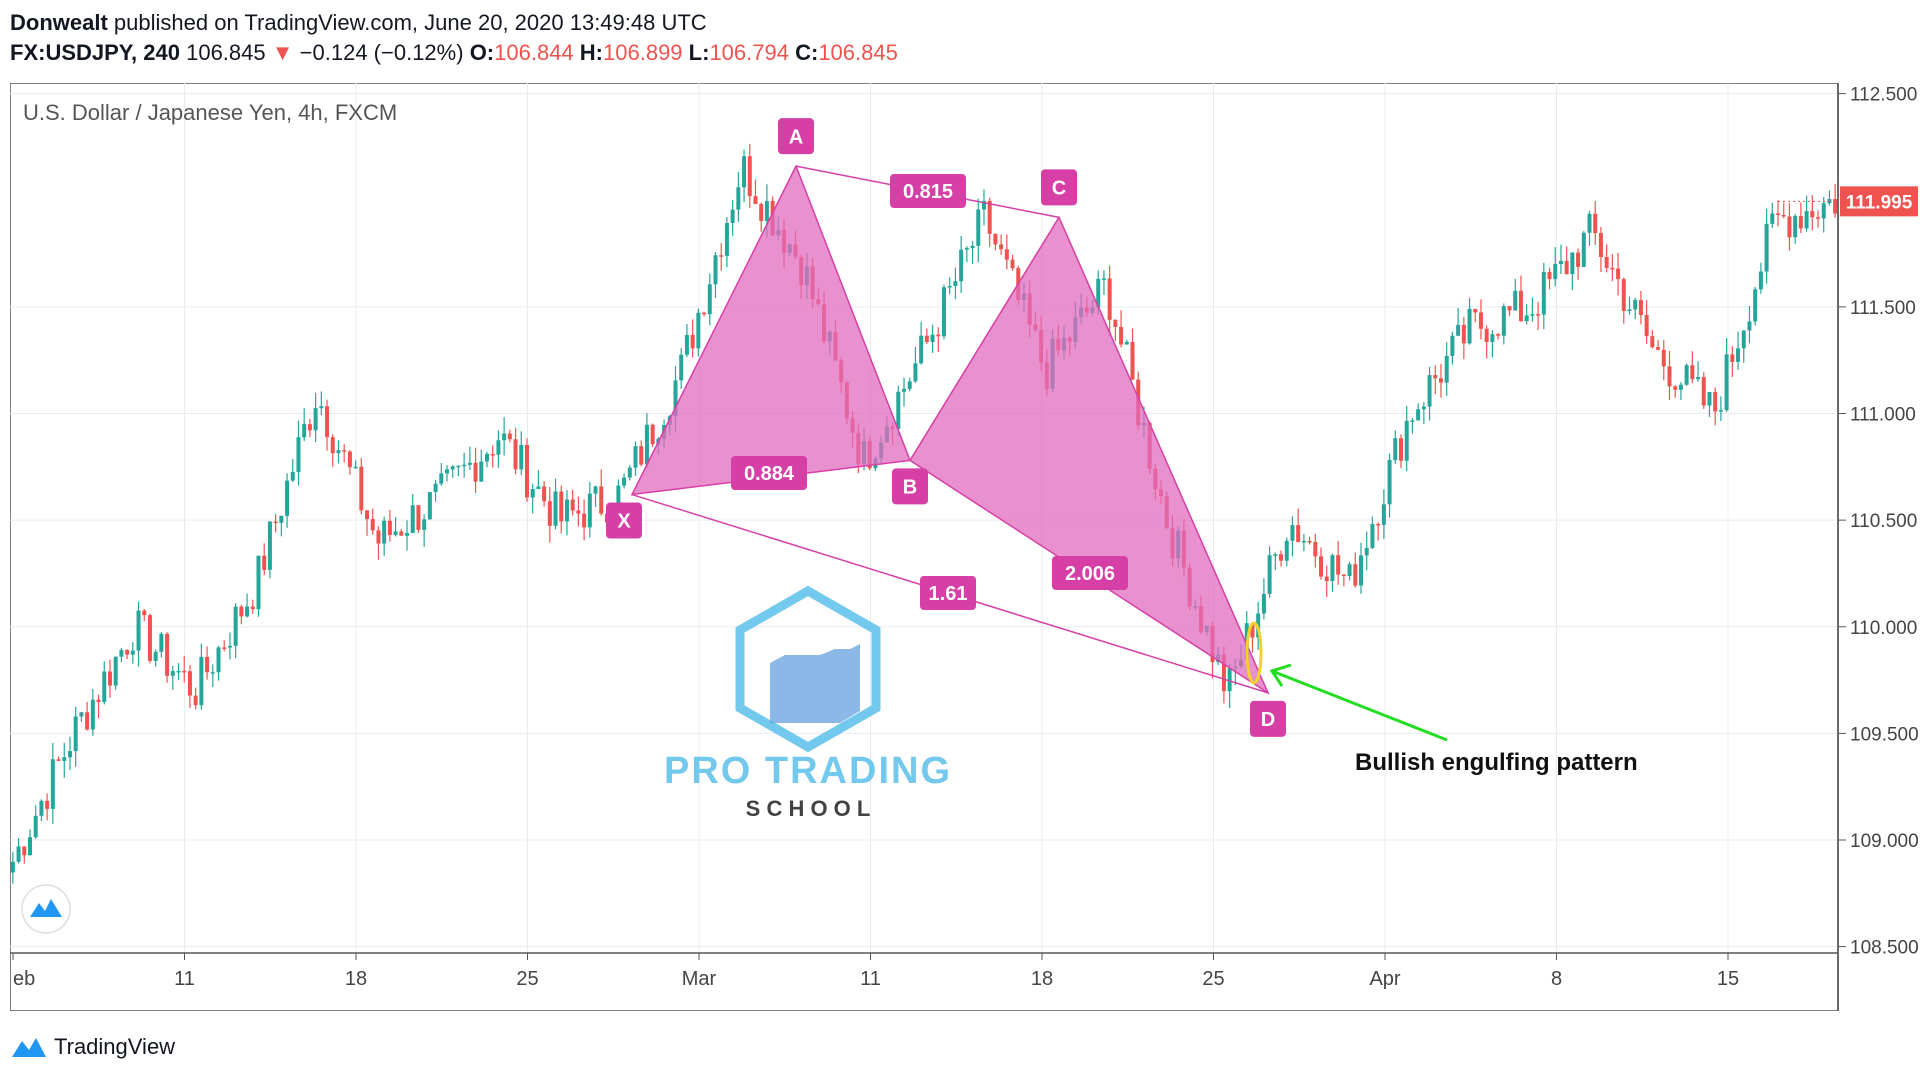 This screenshot has width=1920, height=1080. I want to click on open-value: 106.844, so click(534, 52).